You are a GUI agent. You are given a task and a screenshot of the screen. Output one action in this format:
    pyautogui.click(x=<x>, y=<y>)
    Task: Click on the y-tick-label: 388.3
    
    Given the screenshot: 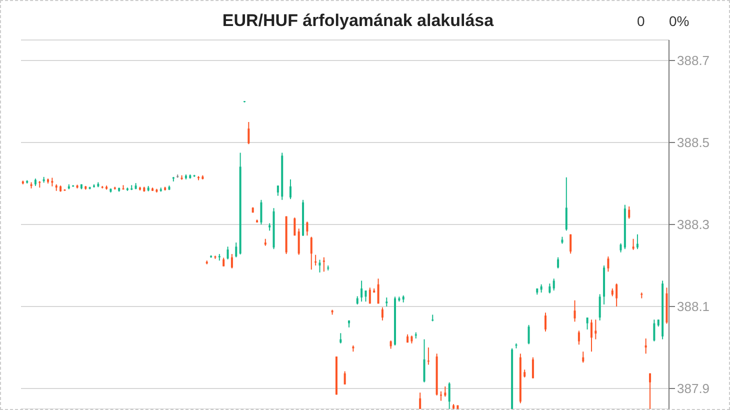 What is the action you would take?
    pyautogui.click(x=693, y=224)
    